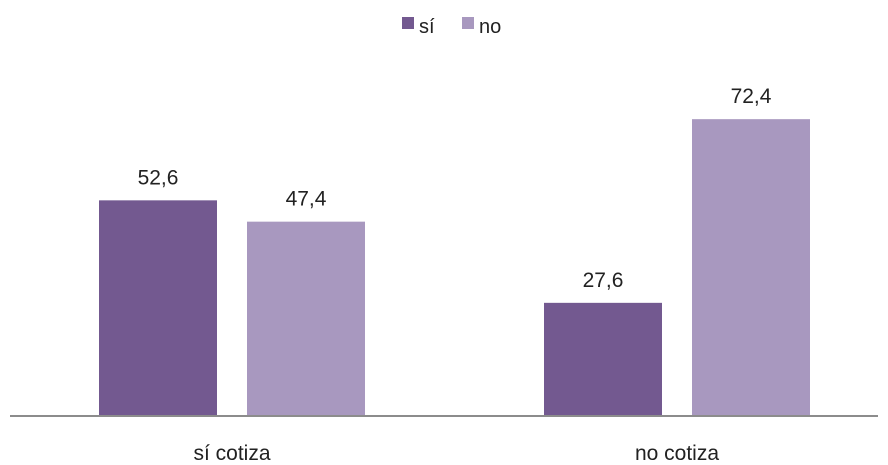 The image size is (888, 465). Describe the element at coordinates (427, 27) in the screenshot. I see `legend-label-si: sí` at that location.